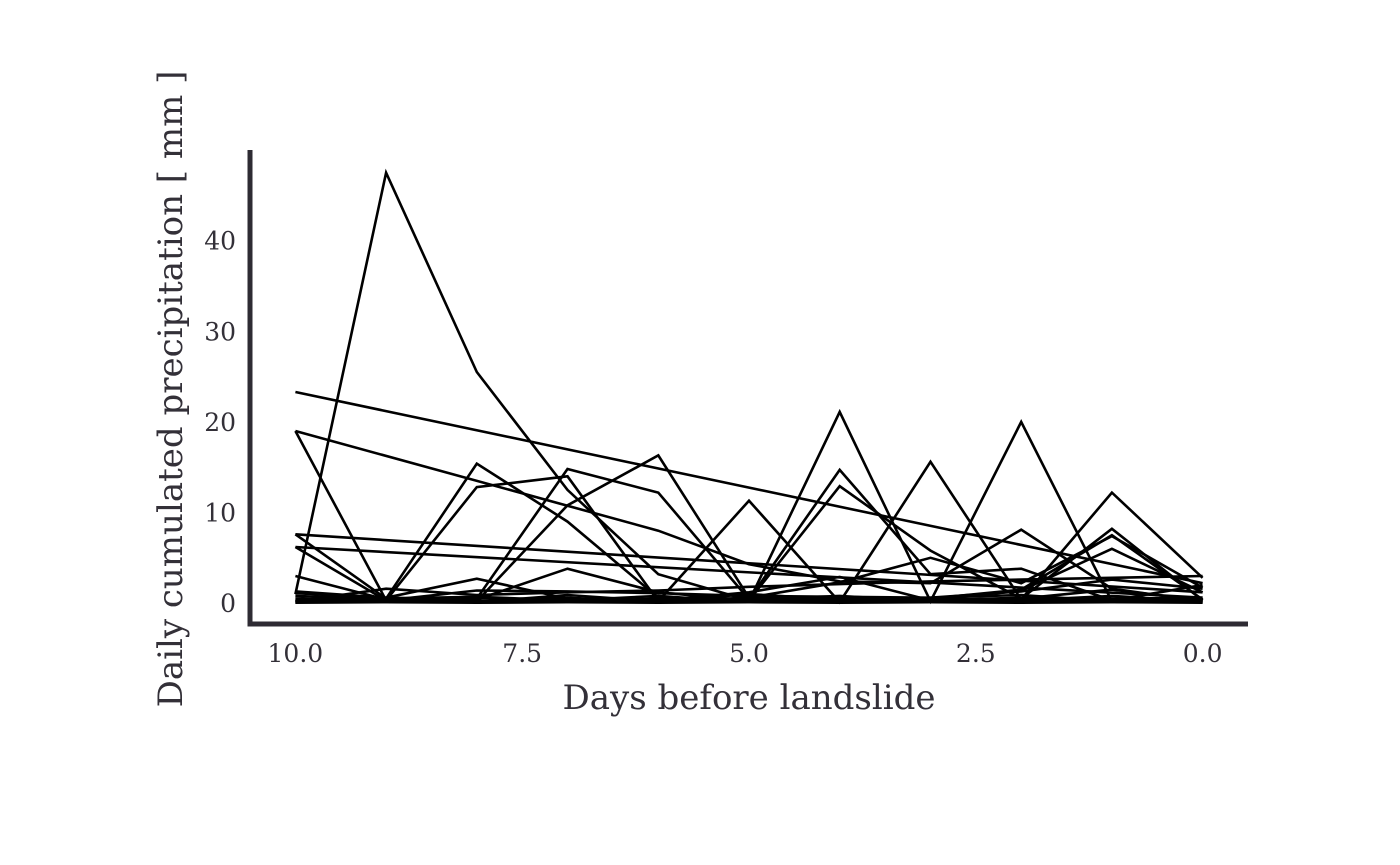  What do you see at coordinates (1203, 653) in the screenshot?
I see `x-tick-label: 0.0` at bounding box center [1203, 653].